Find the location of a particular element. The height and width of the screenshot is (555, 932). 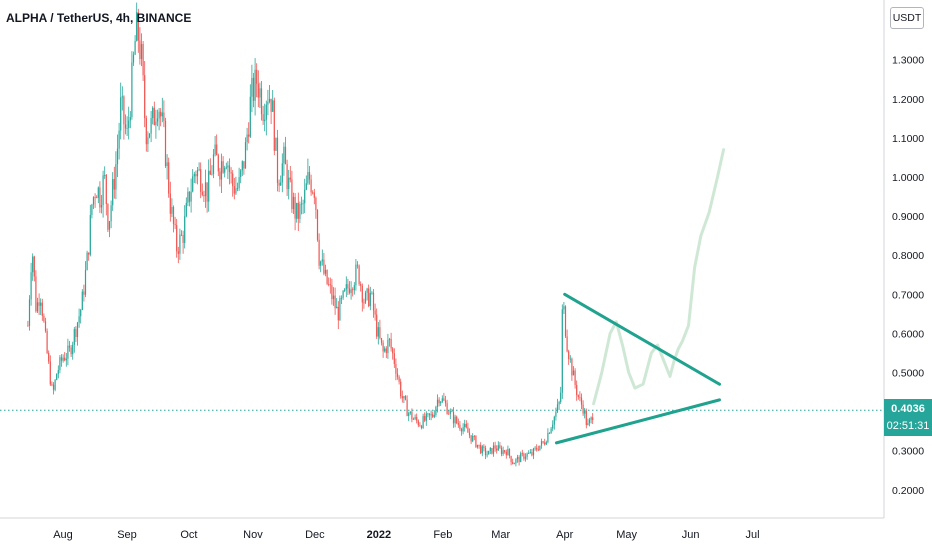

y-tick-label: 0.9000 is located at coordinates (908, 217).